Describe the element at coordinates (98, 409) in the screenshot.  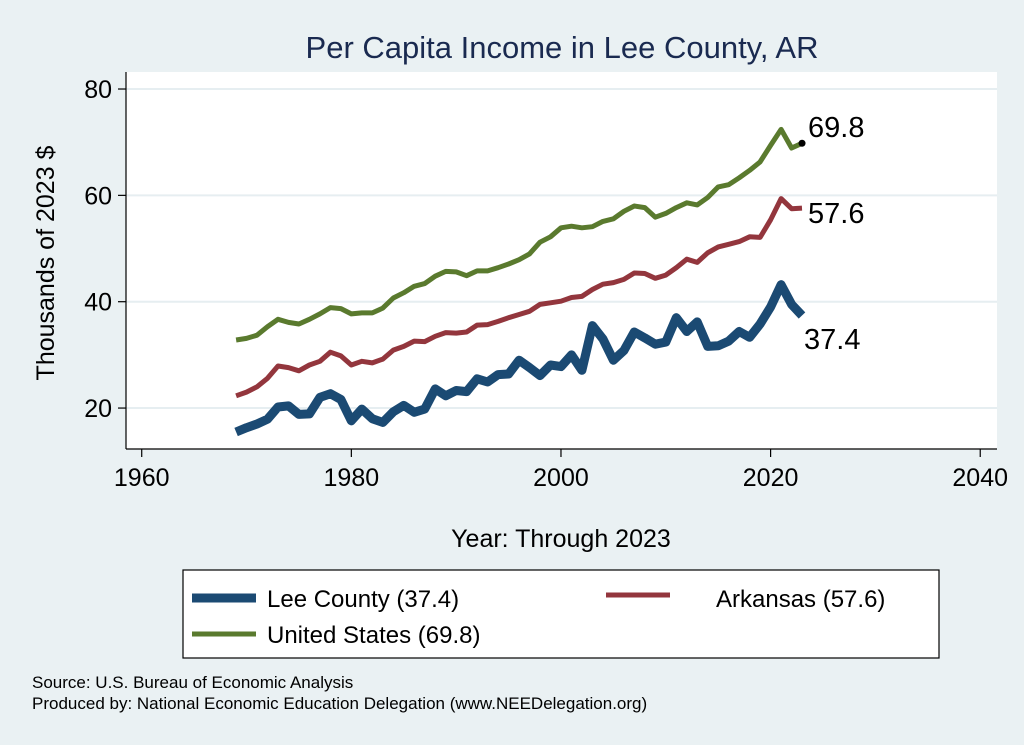
I see `y-tick-label-20: 20` at that location.